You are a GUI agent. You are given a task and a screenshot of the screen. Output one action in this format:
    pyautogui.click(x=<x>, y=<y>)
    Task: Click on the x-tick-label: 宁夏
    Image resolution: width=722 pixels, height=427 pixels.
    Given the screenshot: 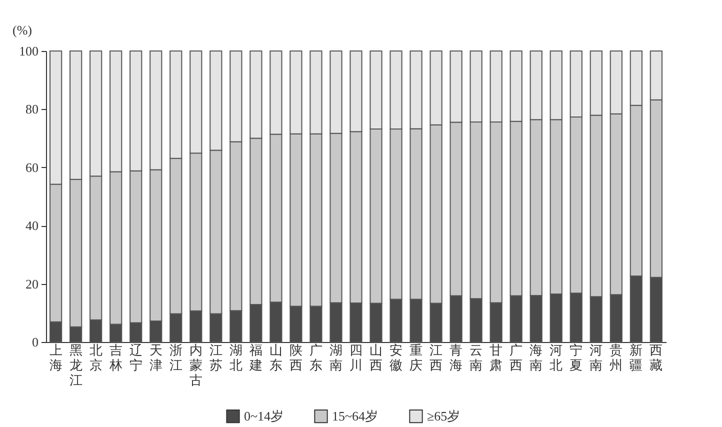 What is the action you would take?
    pyautogui.click(x=576, y=357)
    